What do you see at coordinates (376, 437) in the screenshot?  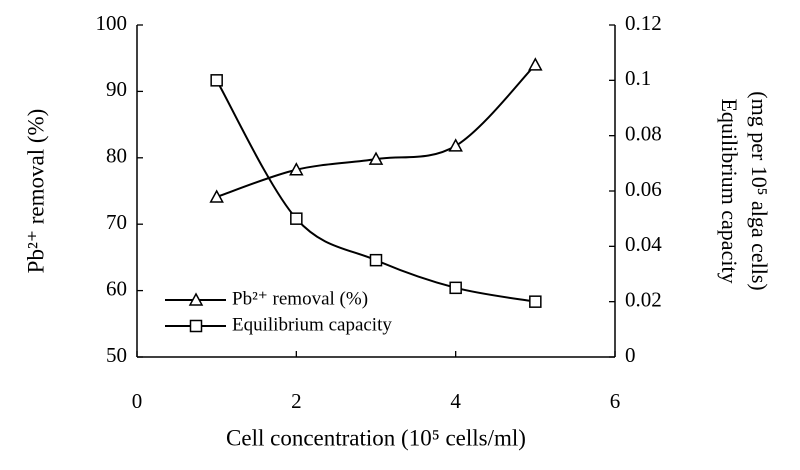 I see `x-axis-label: Cell concentration (10⁵ cells/ml)` at bounding box center [376, 437].